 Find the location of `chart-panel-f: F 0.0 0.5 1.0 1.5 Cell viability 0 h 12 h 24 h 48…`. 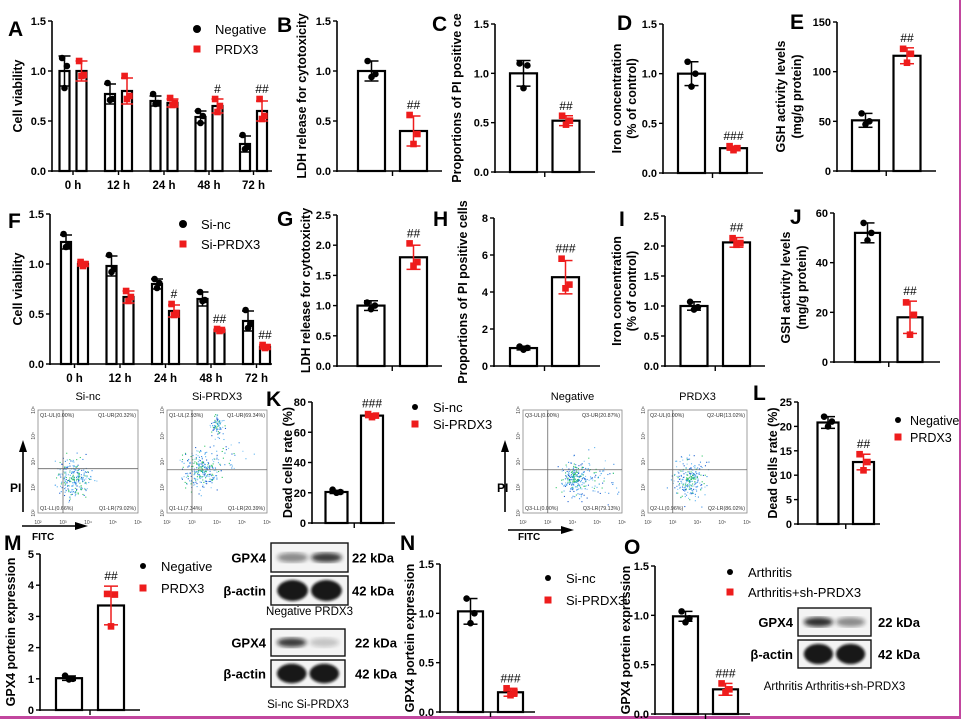

chart-panel-f: F 0.0 0.5 1.0 1.5 Cell viability 0 h 12 h 24 h 48… is located at coordinates (140, 297).